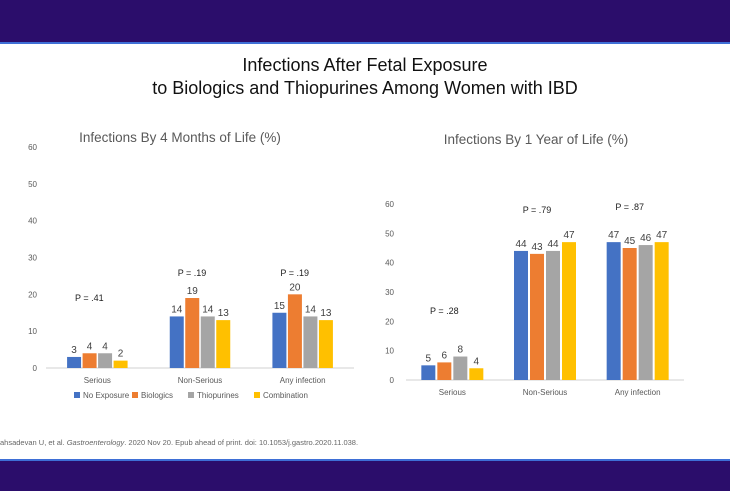 This screenshot has width=730, height=491. Describe the element at coordinates (365, 65) in the screenshot. I see `slide-title-line-1: Infections After Fetal Exposure` at that location.